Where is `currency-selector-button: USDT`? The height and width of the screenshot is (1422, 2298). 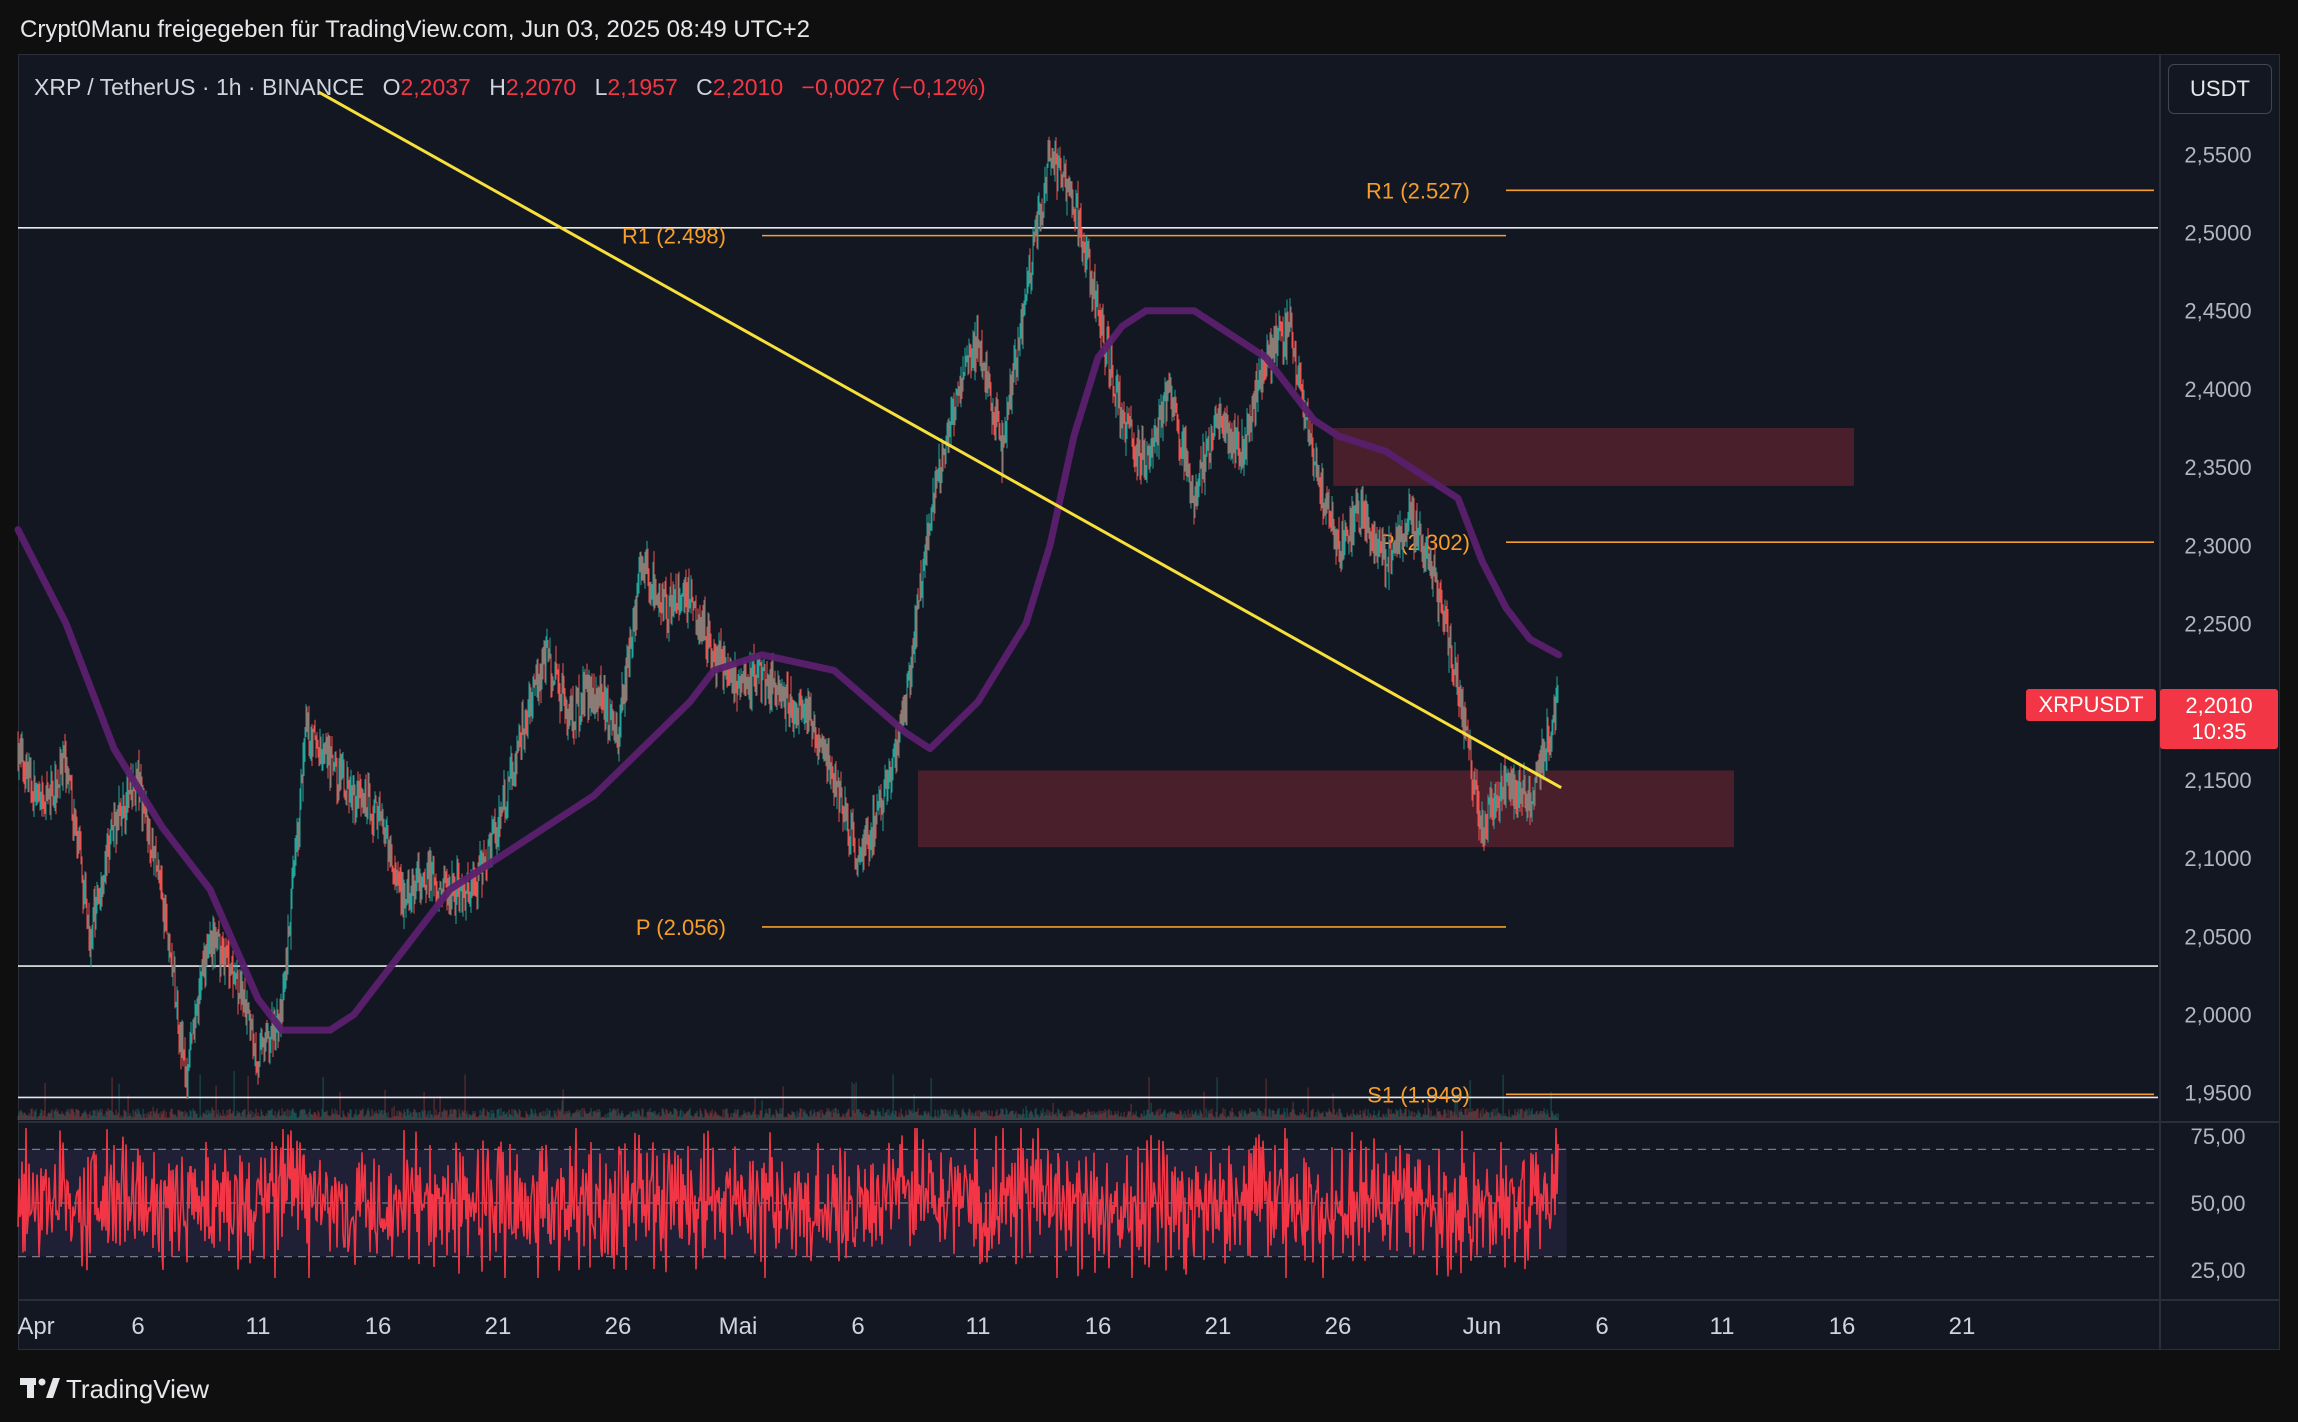 currency-selector-button: USDT is located at coordinates (2220, 89).